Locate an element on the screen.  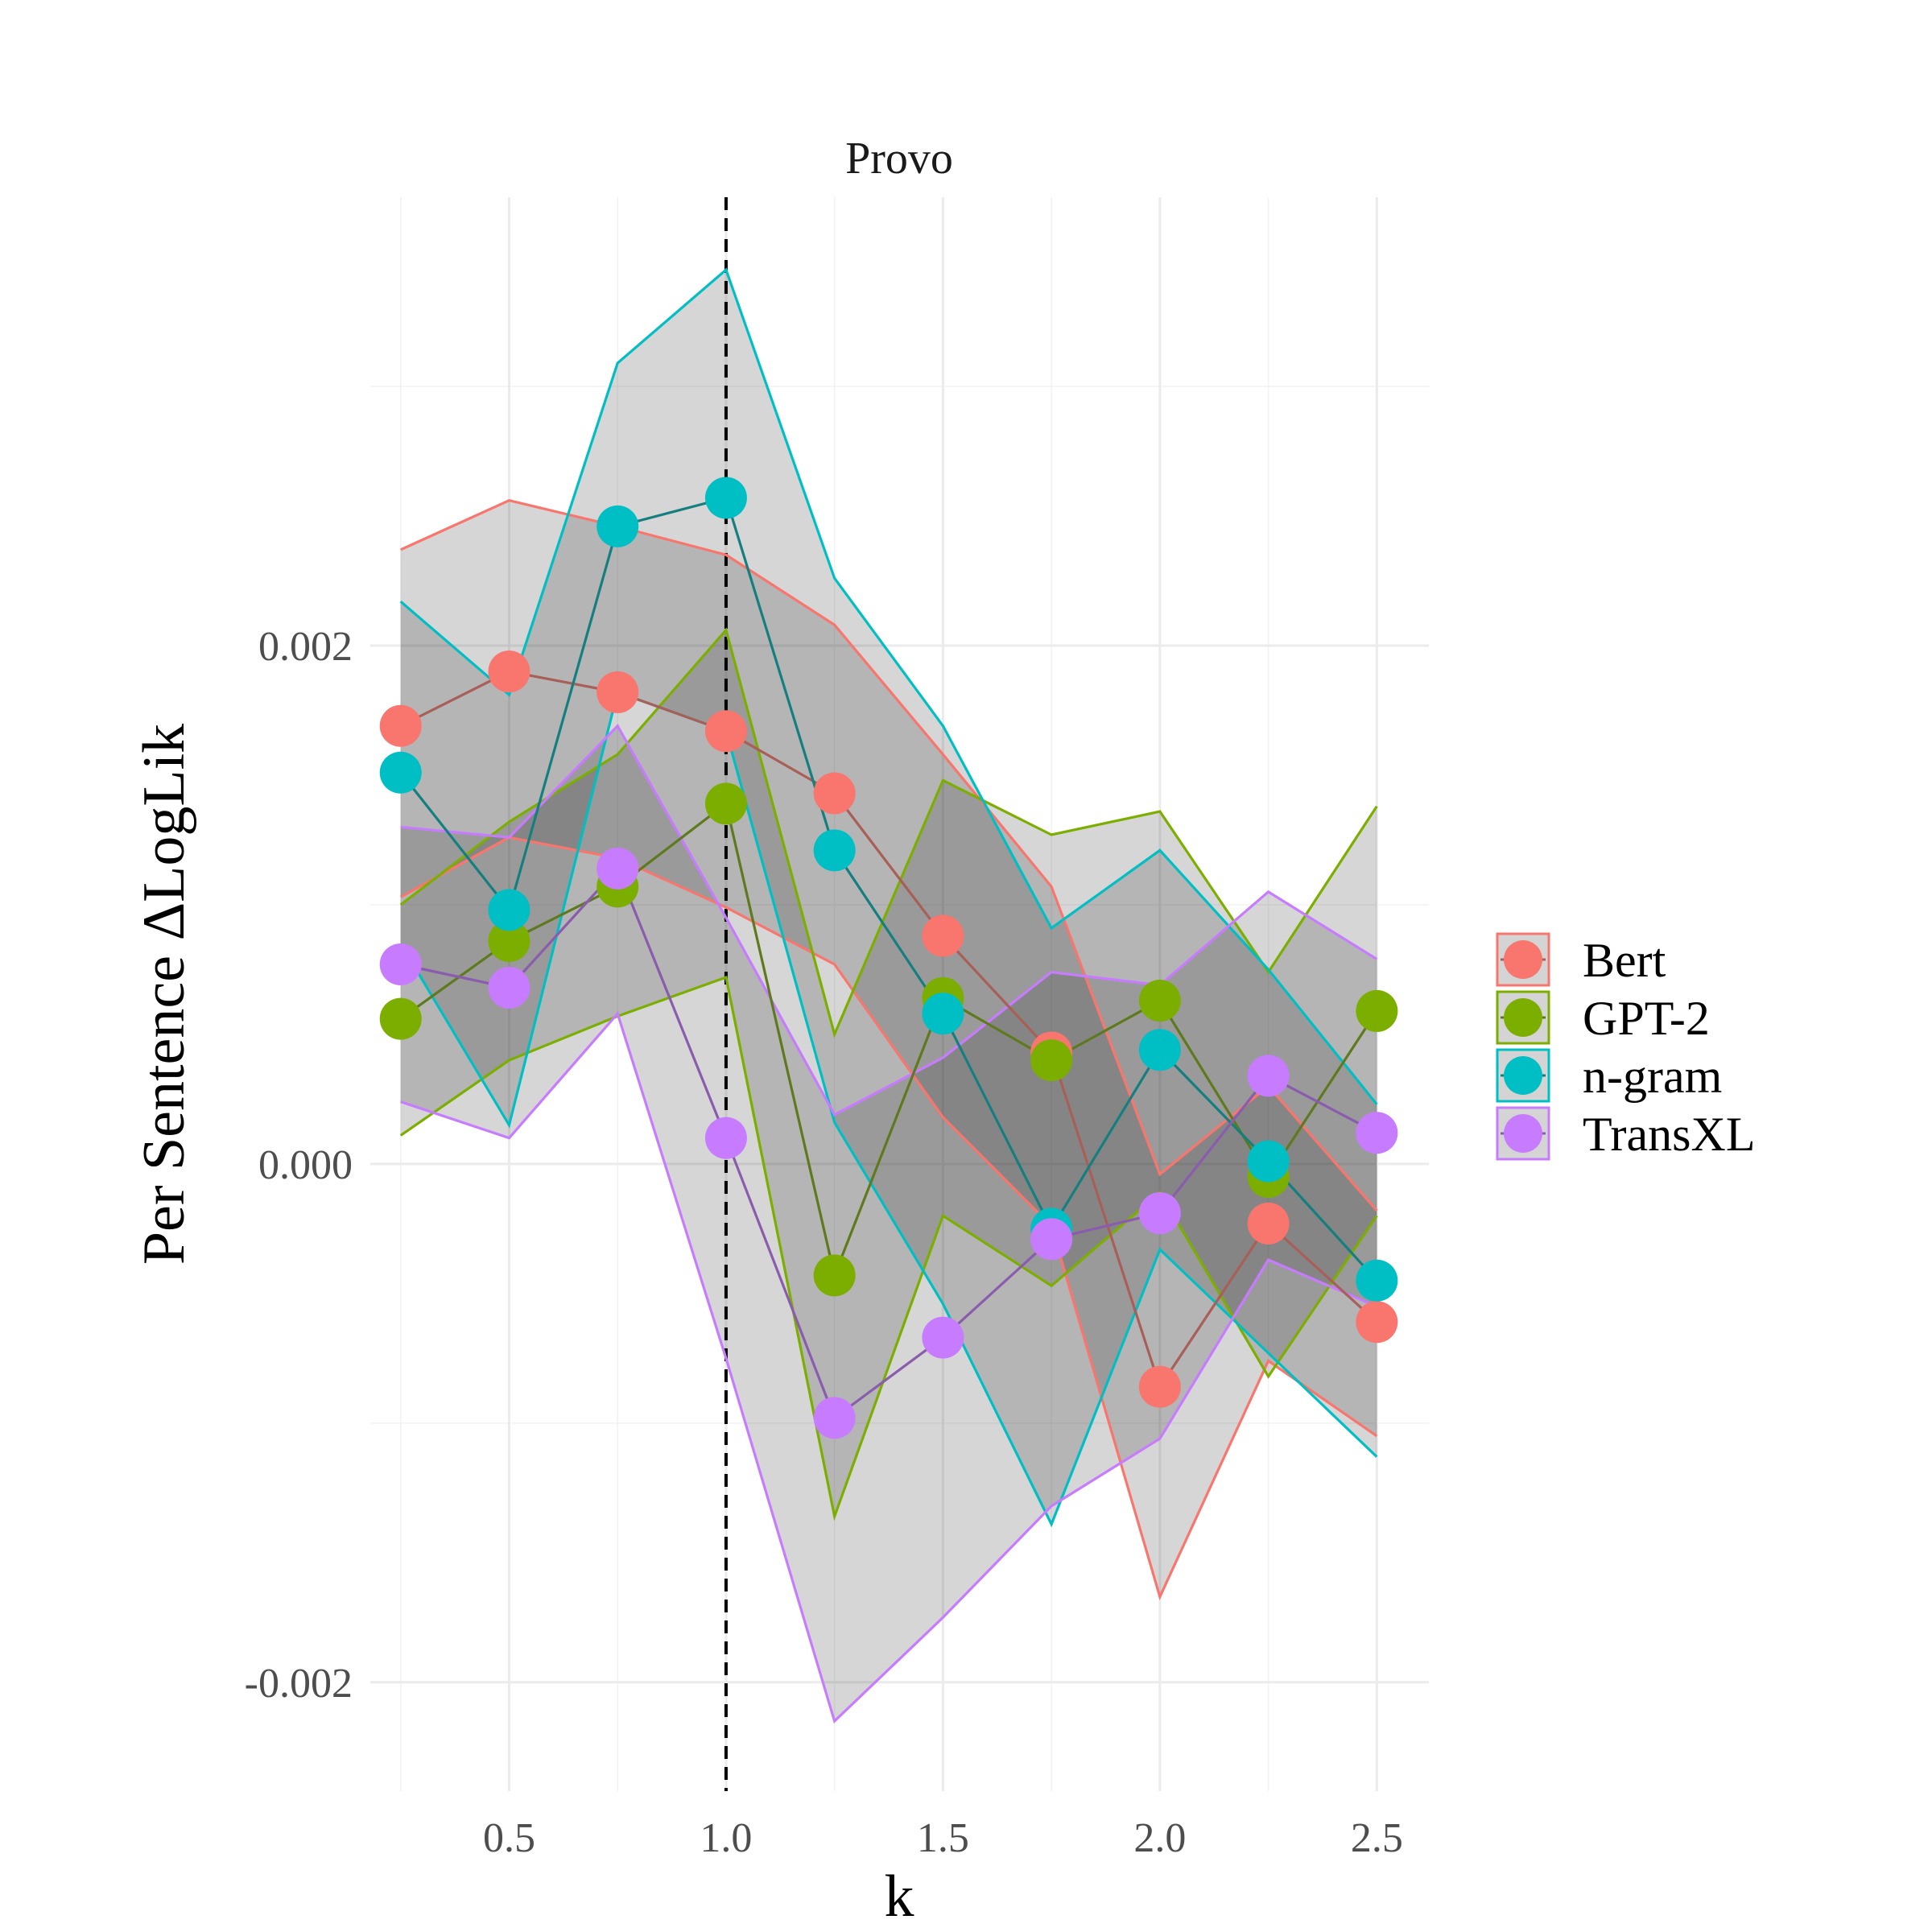
panel-title: Provo is located at coordinates (899, 159).